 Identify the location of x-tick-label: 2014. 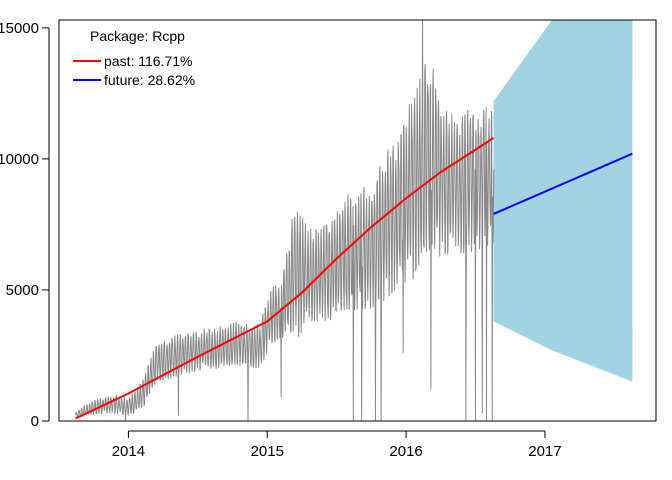
(128, 451).